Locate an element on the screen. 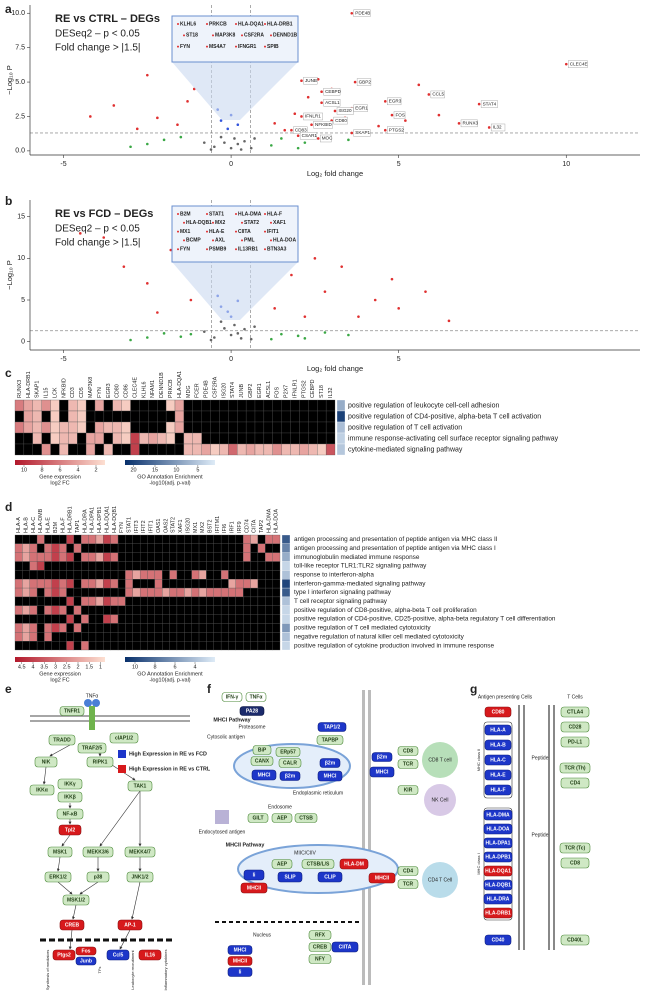  node-label: β2m is located at coordinates (382, 758).